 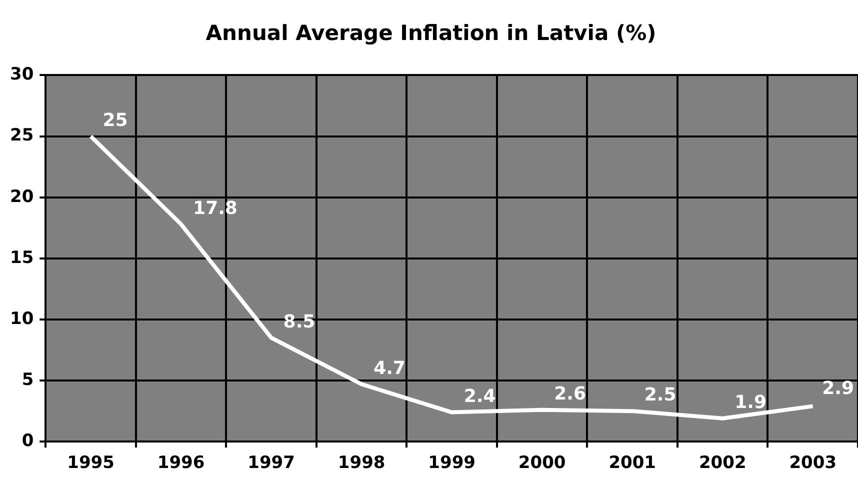 I want to click on y-tick-label: 5, so click(x=28, y=380).